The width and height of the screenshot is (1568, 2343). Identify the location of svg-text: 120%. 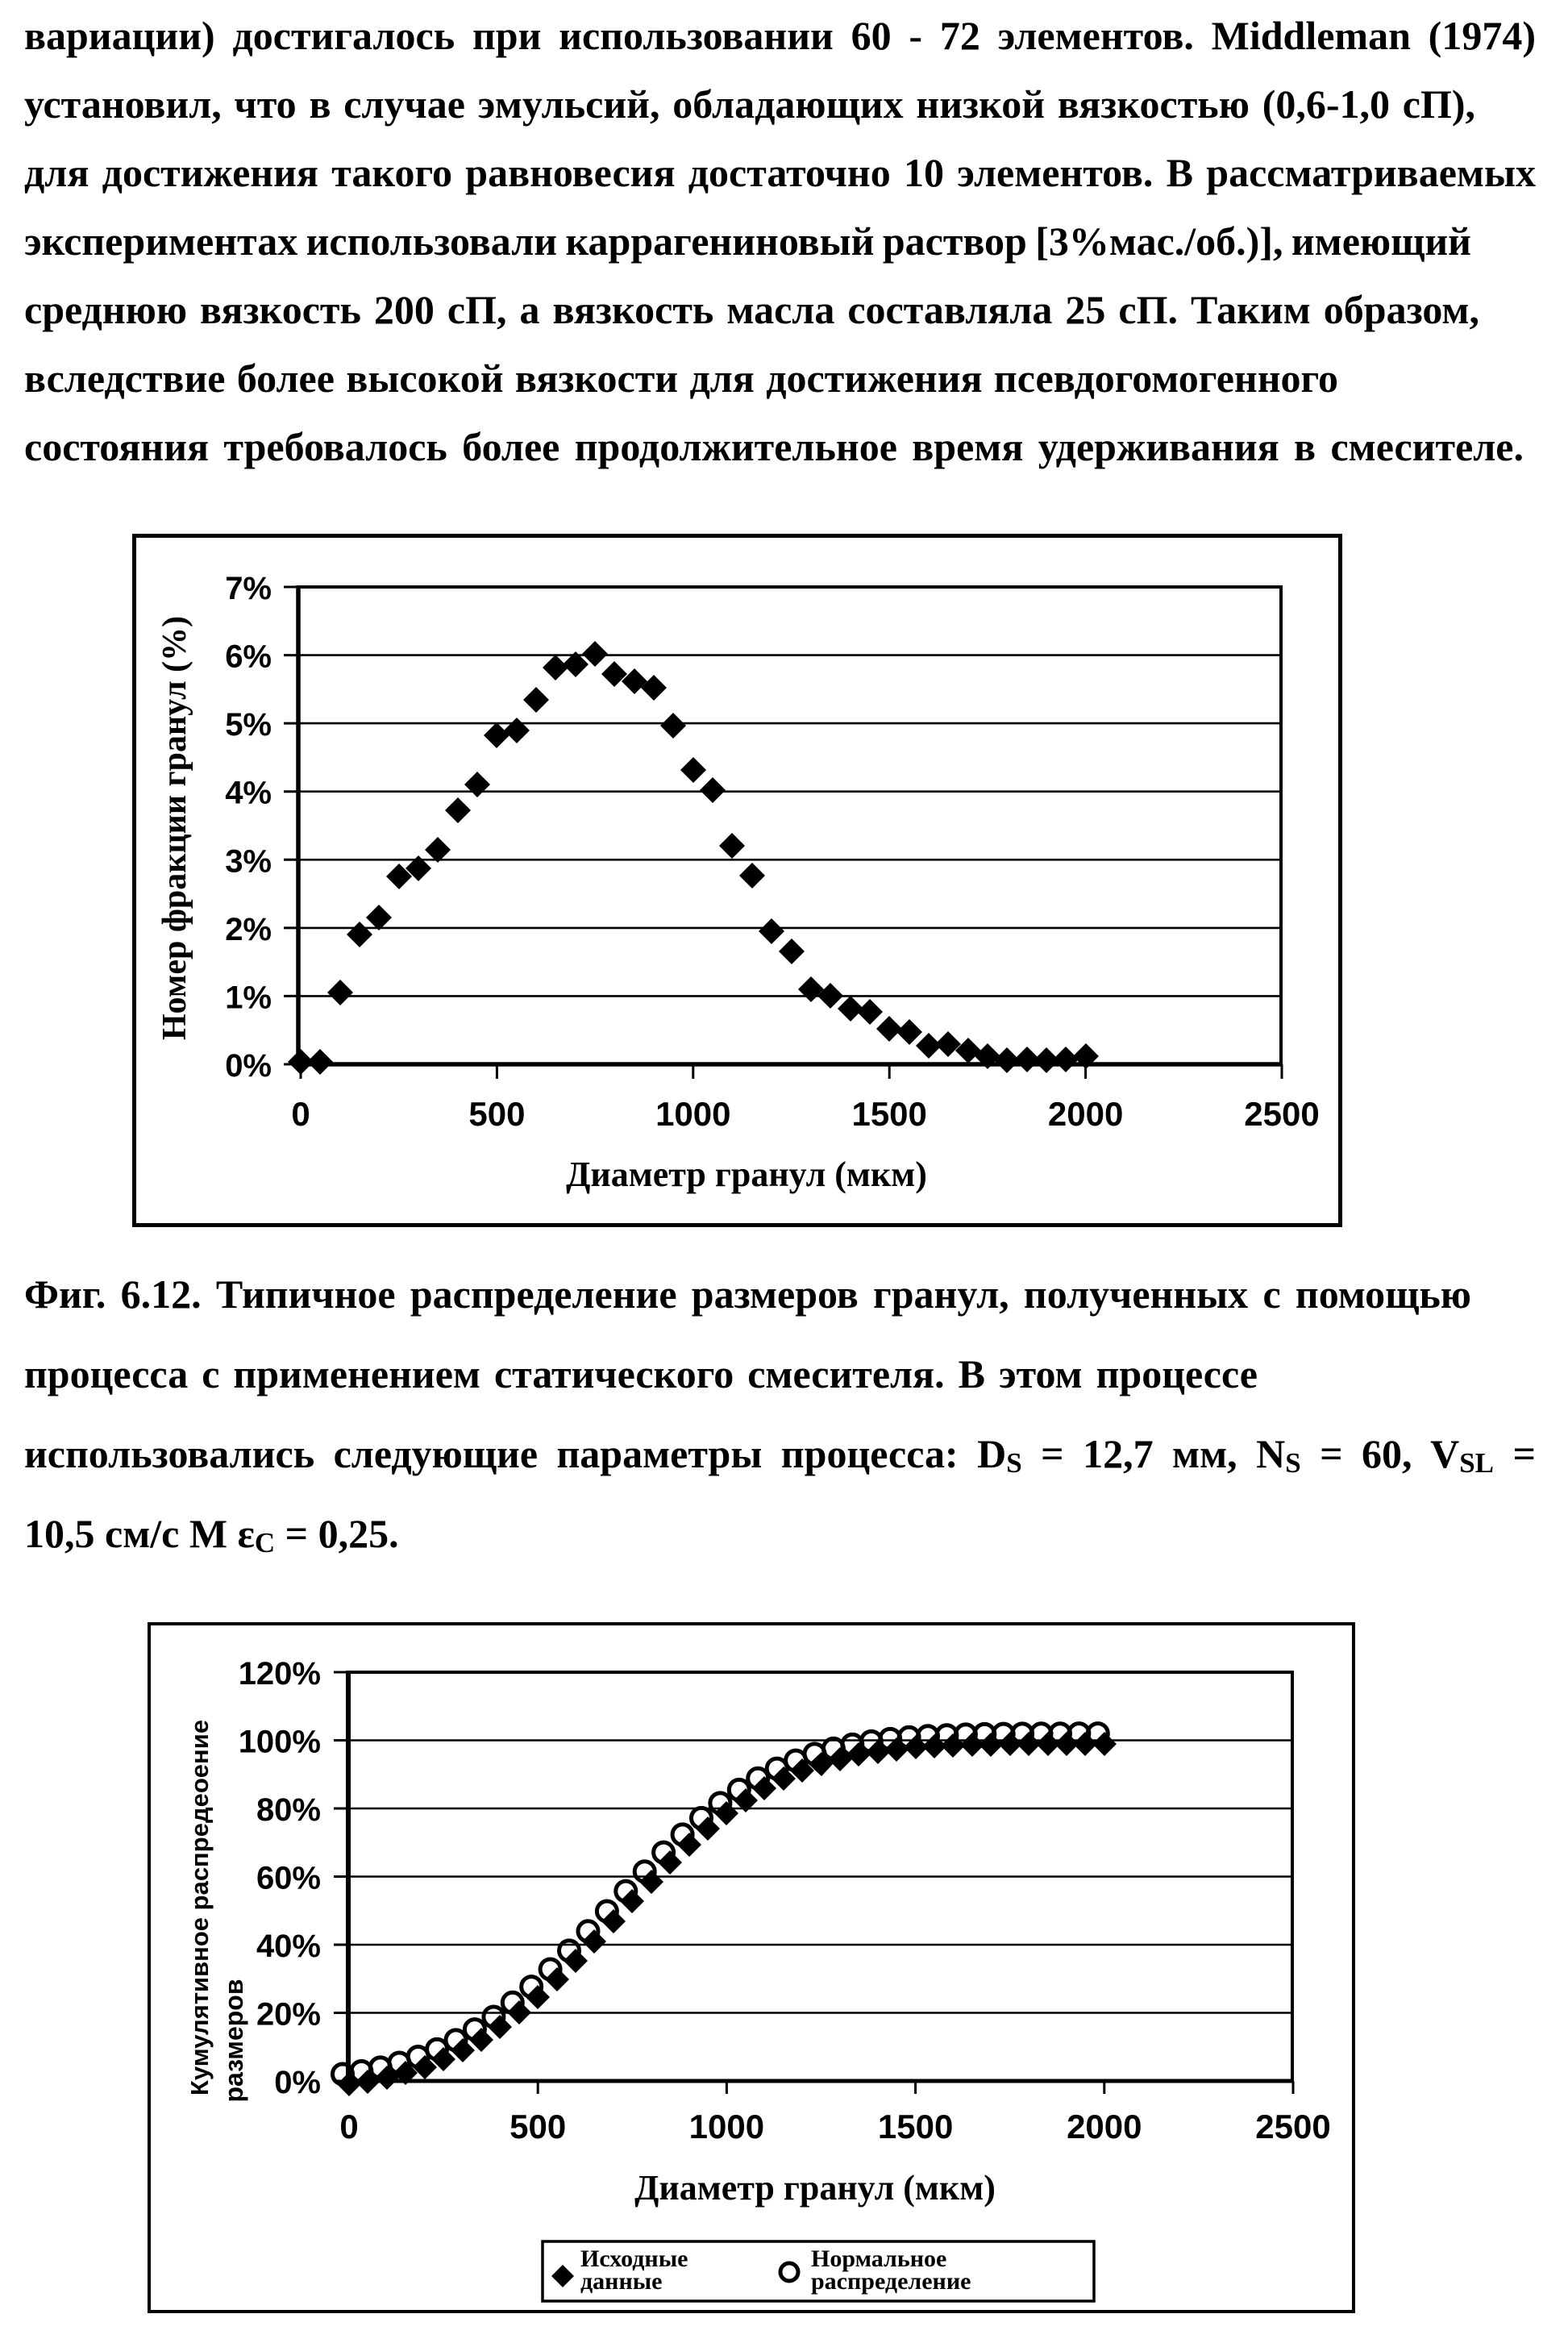
(280, 1674).